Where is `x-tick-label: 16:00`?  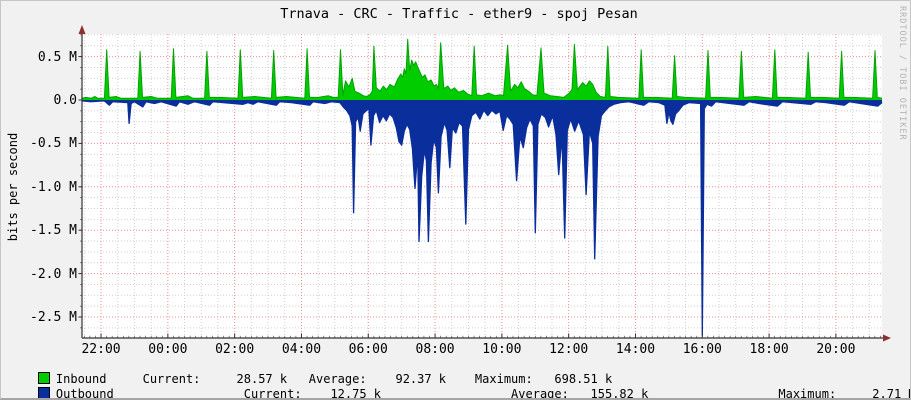
x-tick-label: 16:00 is located at coordinates (702, 349).